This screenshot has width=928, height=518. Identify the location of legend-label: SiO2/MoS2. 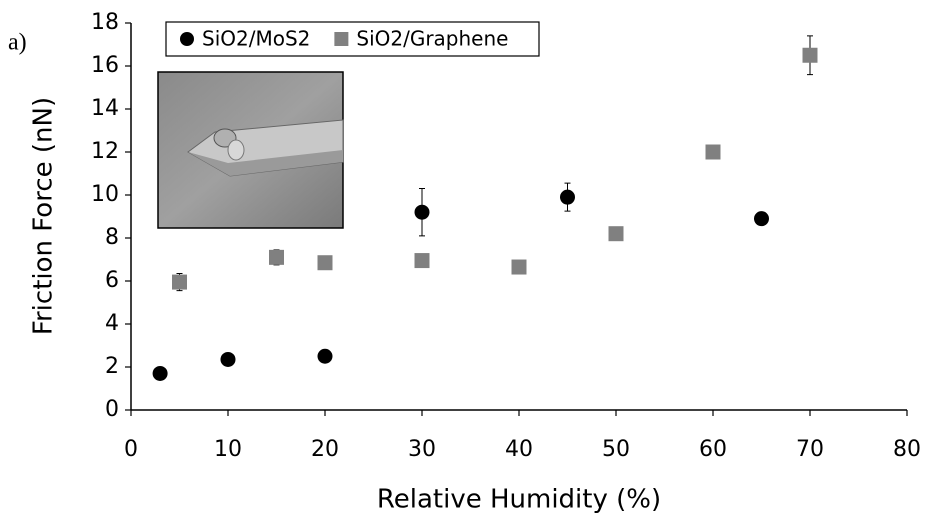
(256, 39).